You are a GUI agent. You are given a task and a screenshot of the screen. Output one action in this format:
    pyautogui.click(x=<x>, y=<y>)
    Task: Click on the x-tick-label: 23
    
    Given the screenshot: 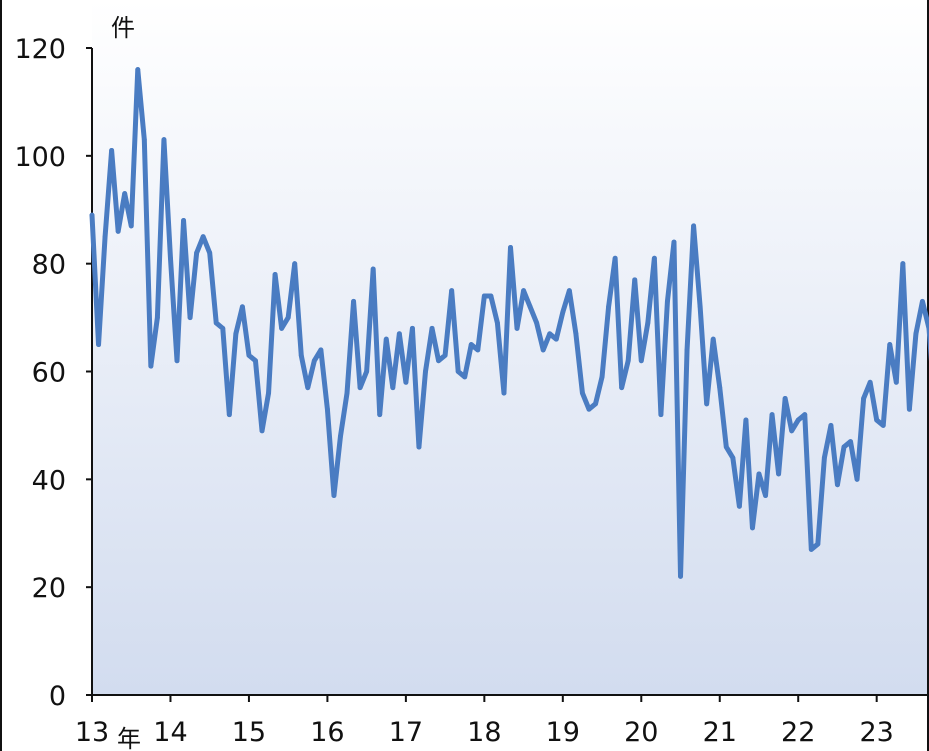 What is the action you would take?
    pyautogui.click(x=877, y=732)
    